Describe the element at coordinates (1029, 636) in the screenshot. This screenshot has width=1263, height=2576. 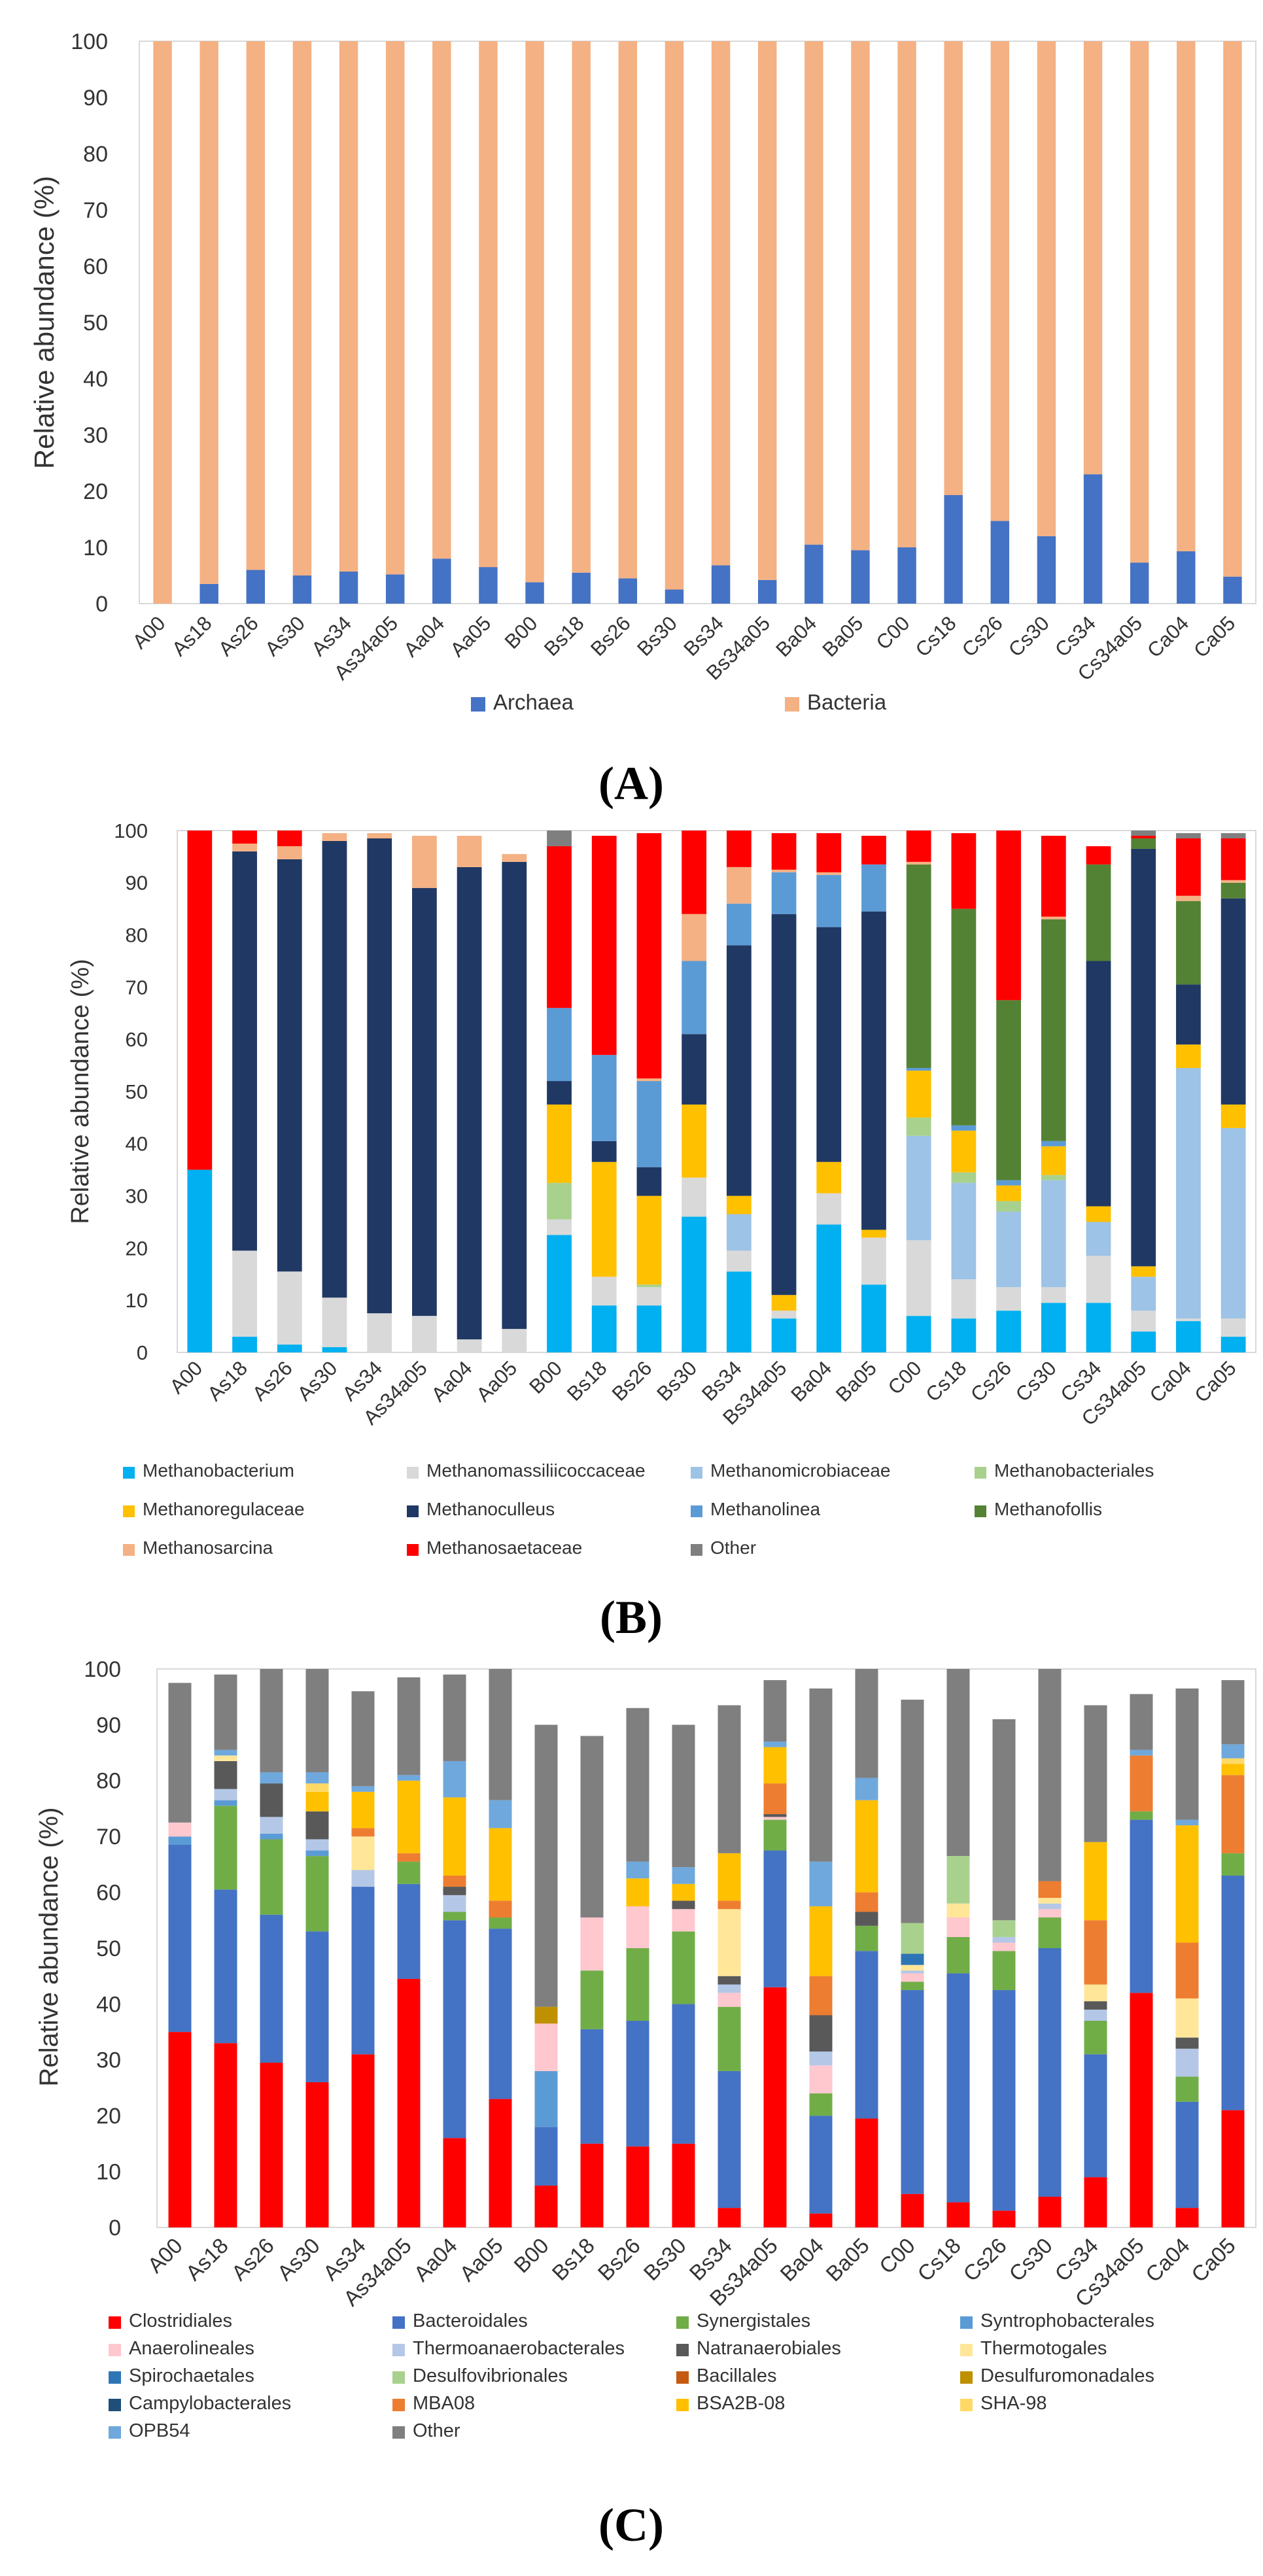
I see `panel-a-x-tick-label: Cs30` at that location.